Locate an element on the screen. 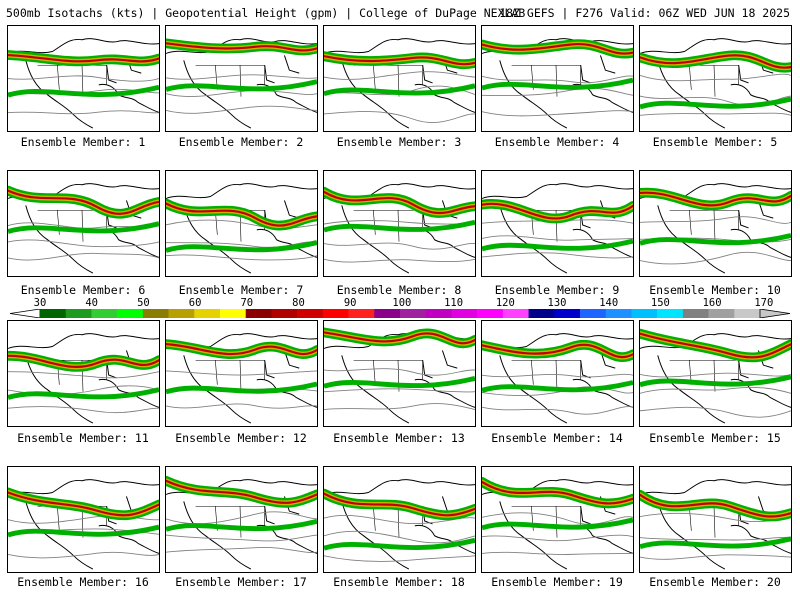 The height and width of the screenshot is (600, 800). colorbar-tick-label: 90 is located at coordinates (350, 303).